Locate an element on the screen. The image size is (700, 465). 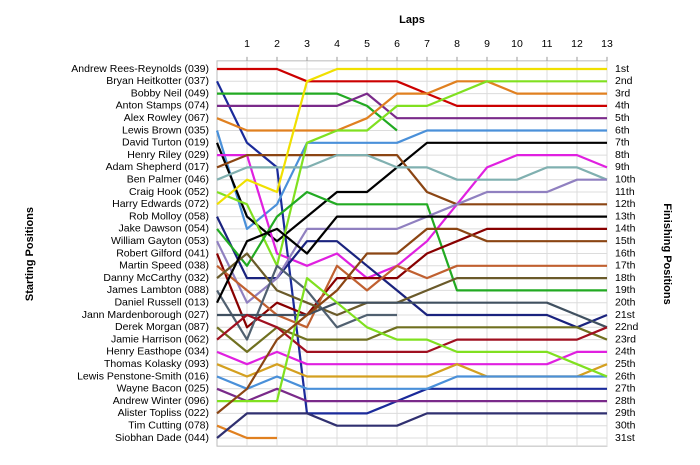
finish-label: 26th is located at coordinates (625, 376).